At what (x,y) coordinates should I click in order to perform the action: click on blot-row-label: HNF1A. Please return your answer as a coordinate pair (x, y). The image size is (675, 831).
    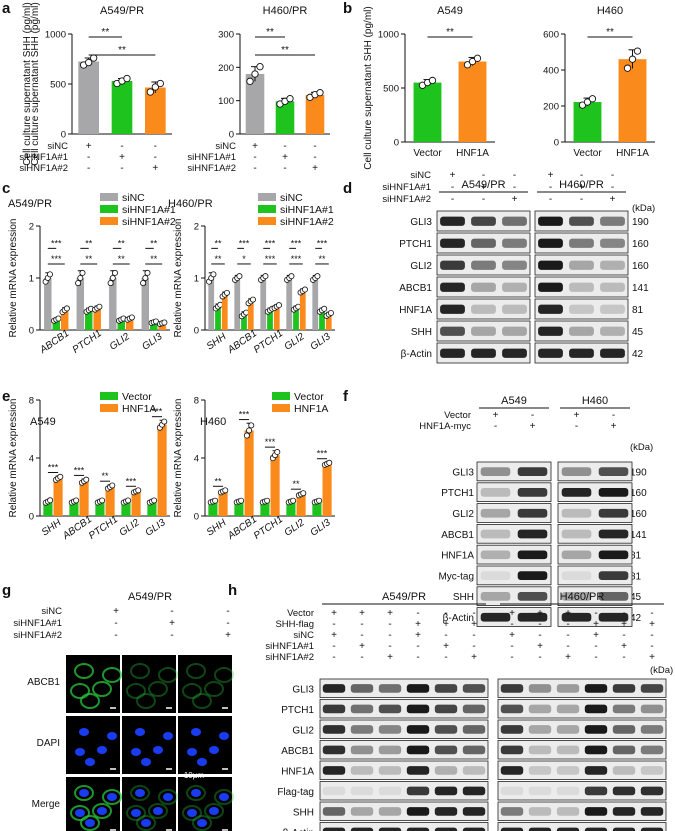
    Looking at the image, I should click on (415, 310).